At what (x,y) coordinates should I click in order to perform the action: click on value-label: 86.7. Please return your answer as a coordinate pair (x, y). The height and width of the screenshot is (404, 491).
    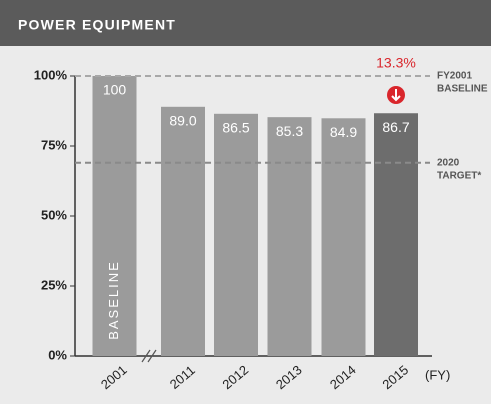
    Looking at the image, I should click on (395, 127).